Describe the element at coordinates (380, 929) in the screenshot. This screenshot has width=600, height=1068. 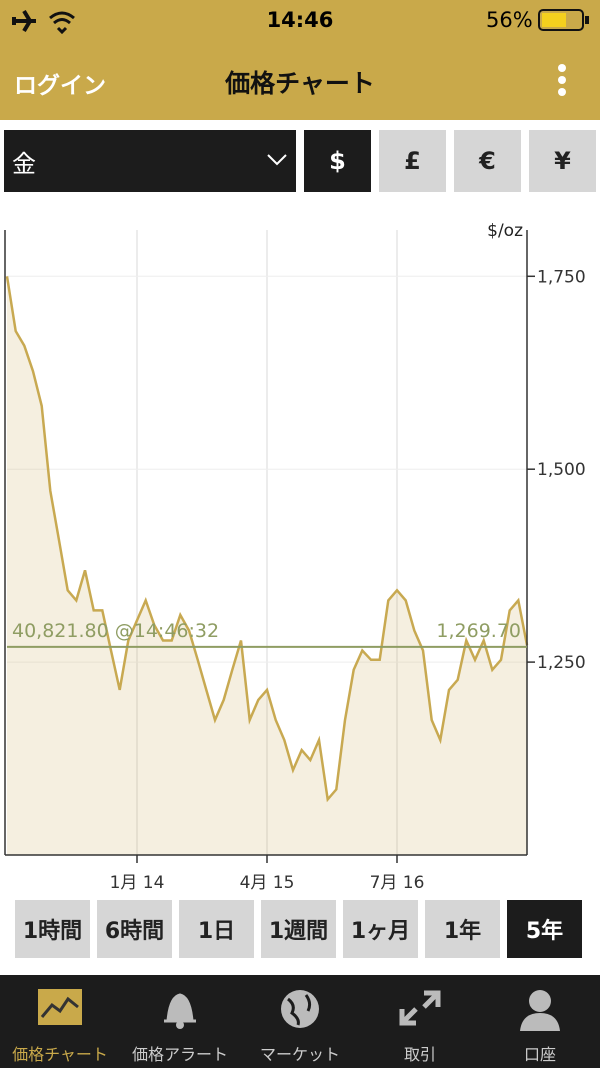
I see `range-button: 1ヶ月` at that location.